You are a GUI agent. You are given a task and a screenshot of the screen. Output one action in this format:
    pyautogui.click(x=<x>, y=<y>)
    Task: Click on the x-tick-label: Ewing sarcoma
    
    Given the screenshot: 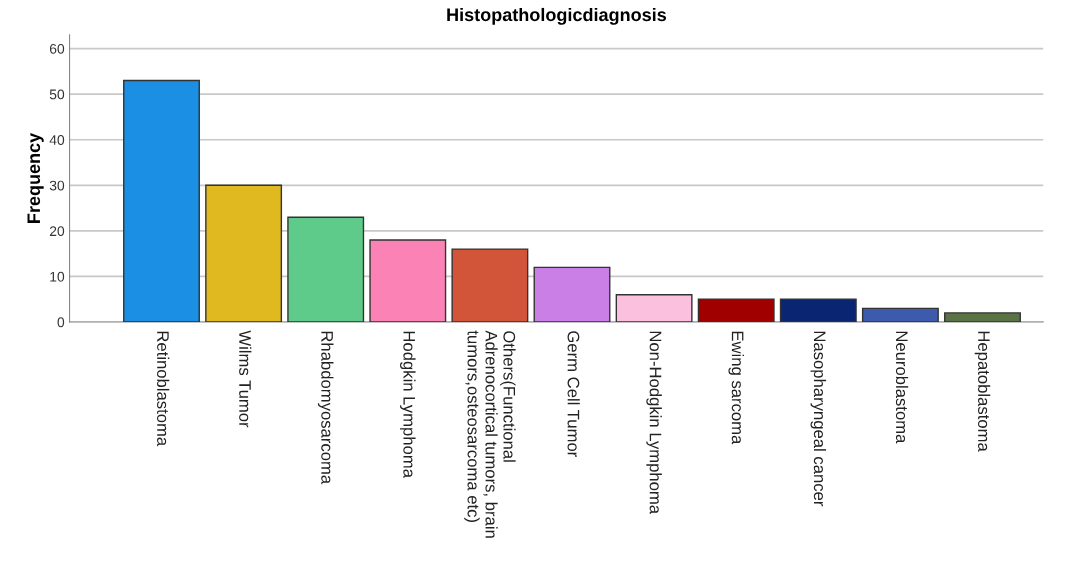 What is the action you would take?
    pyautogui.click(x=736, y=388)
    